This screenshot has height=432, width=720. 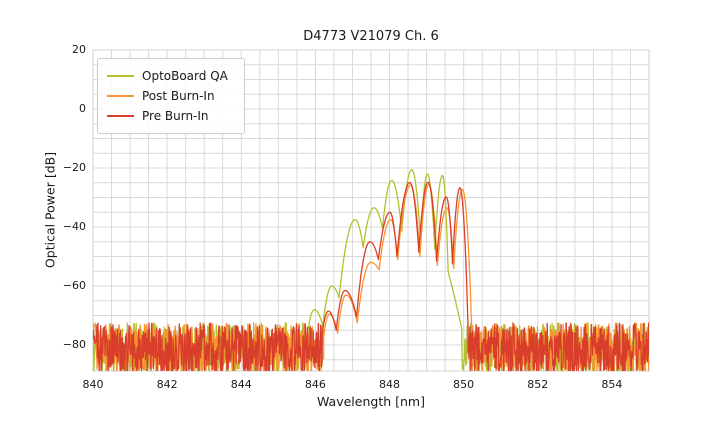 I want to click on x-tick-label: 848, so click(x=390, y=384).